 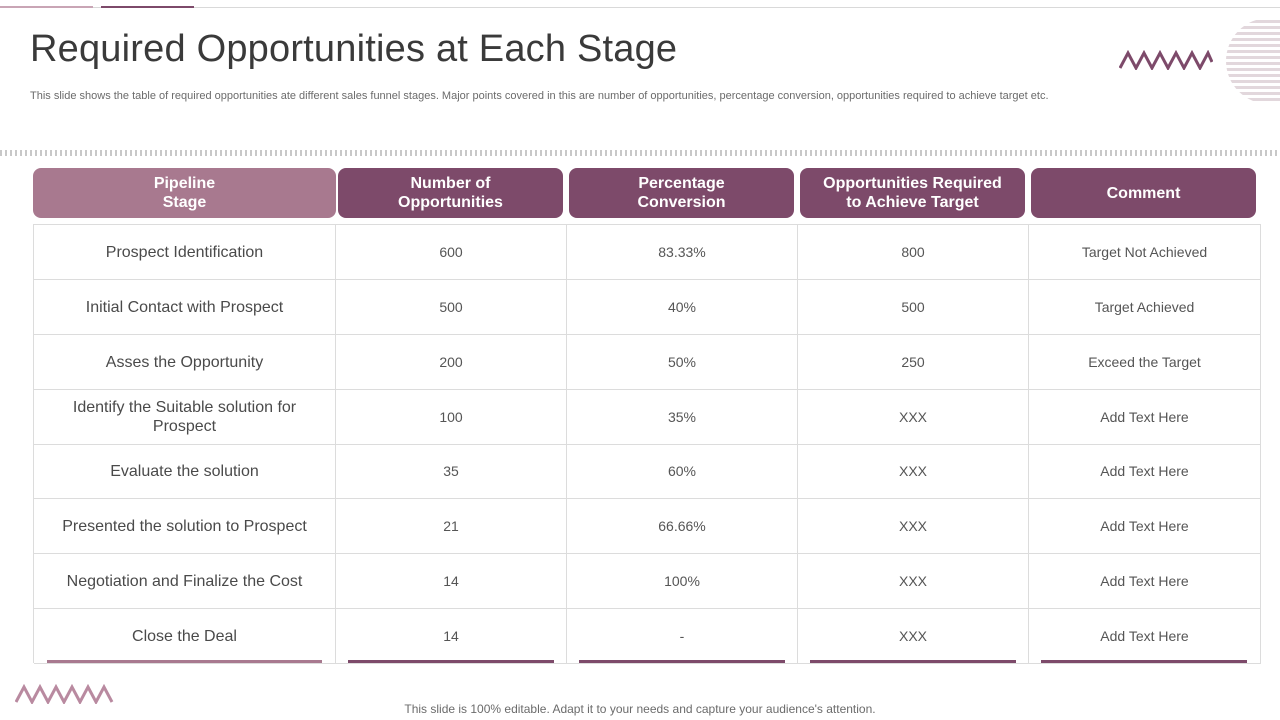 I want to click on table-cell-percentage: 83.33%, so click(x=682, y=252).